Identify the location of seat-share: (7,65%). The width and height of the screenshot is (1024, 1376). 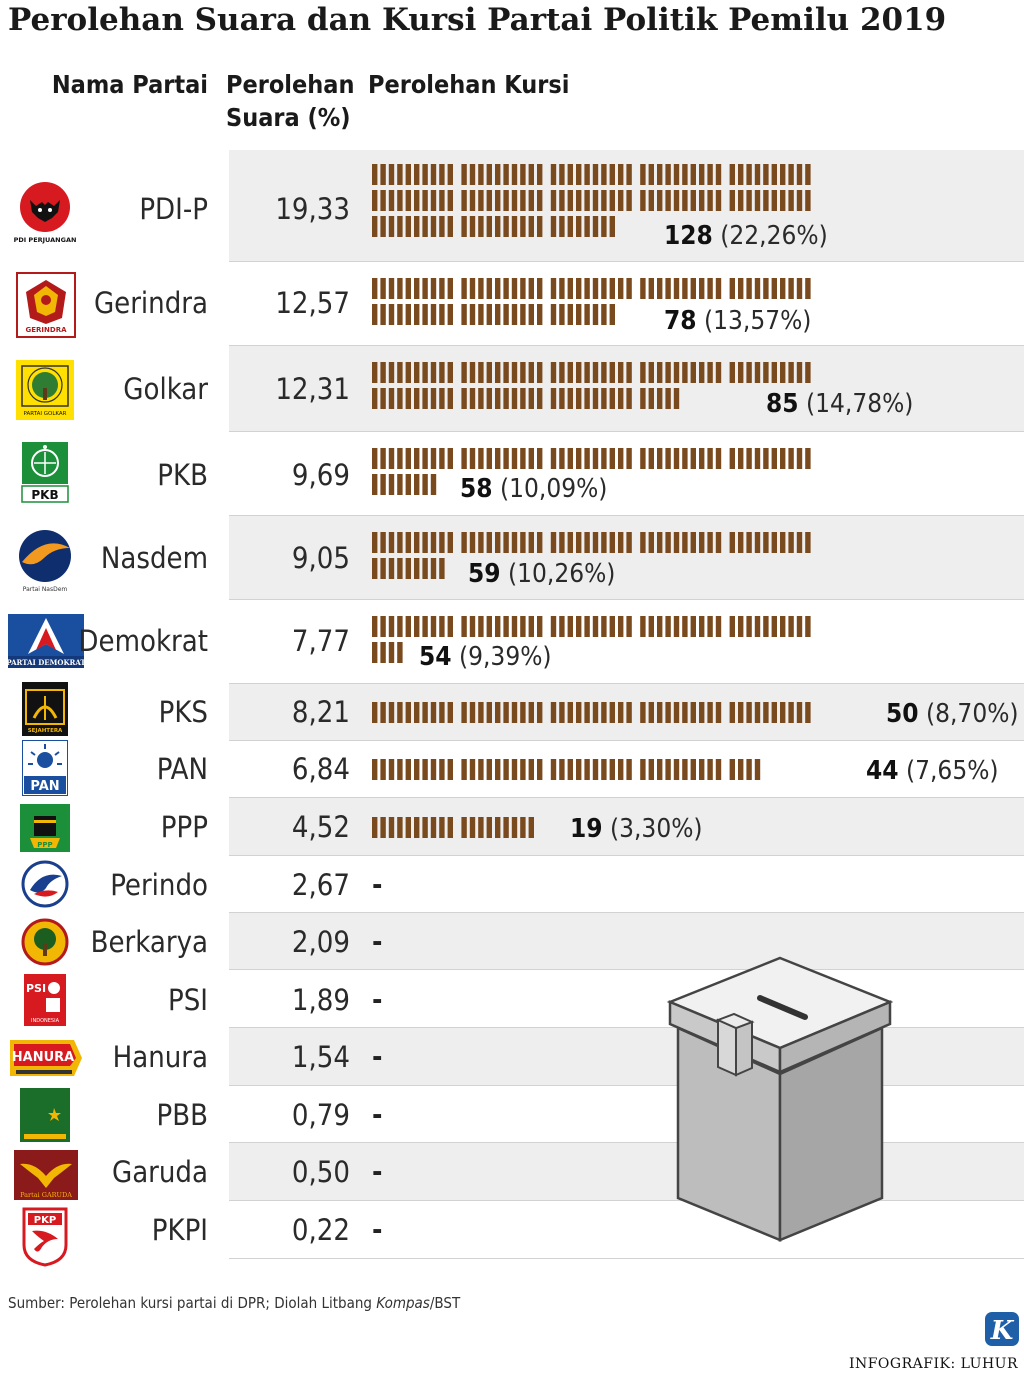
(952, 771).